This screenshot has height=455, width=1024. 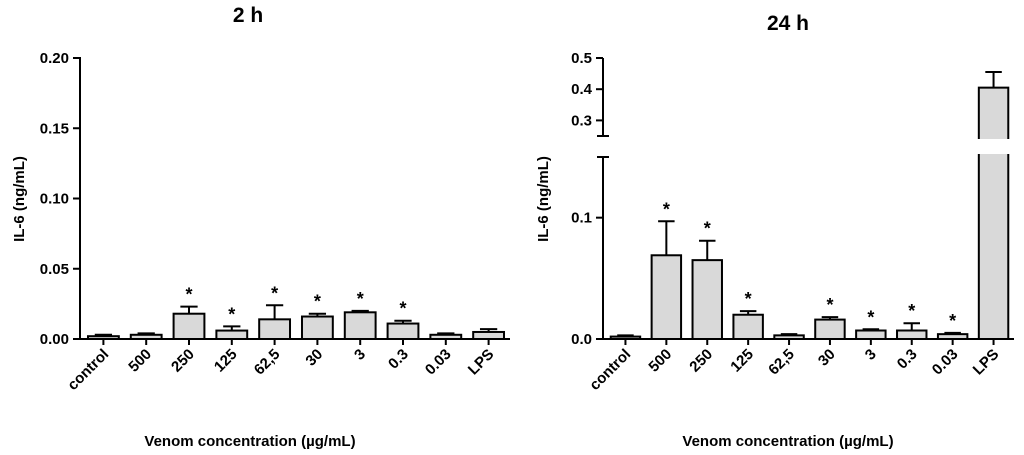 I want to click on y-tick-label: 0.00, so click(x=54, y=339).